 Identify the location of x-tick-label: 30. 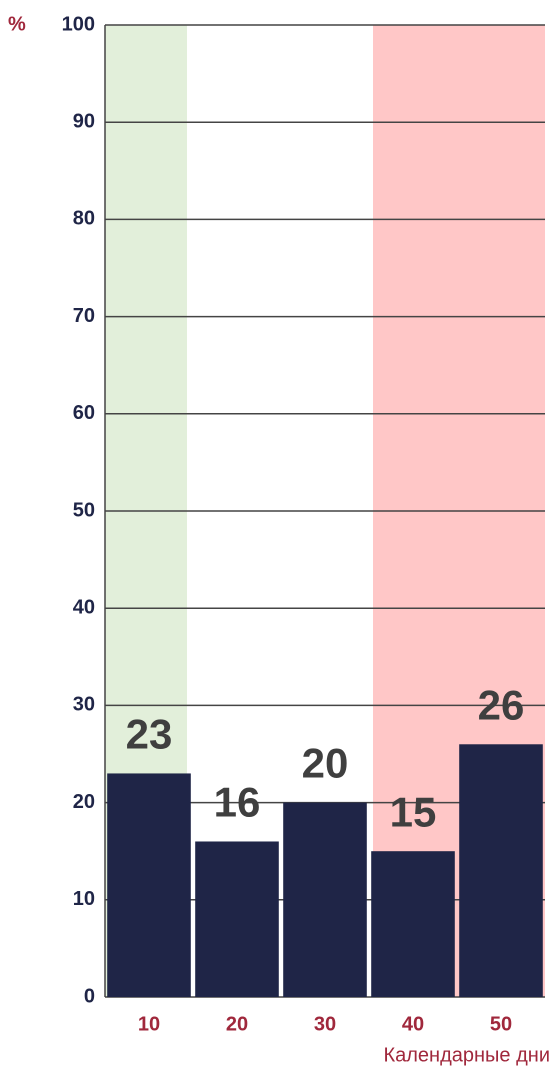
(325, 1024).